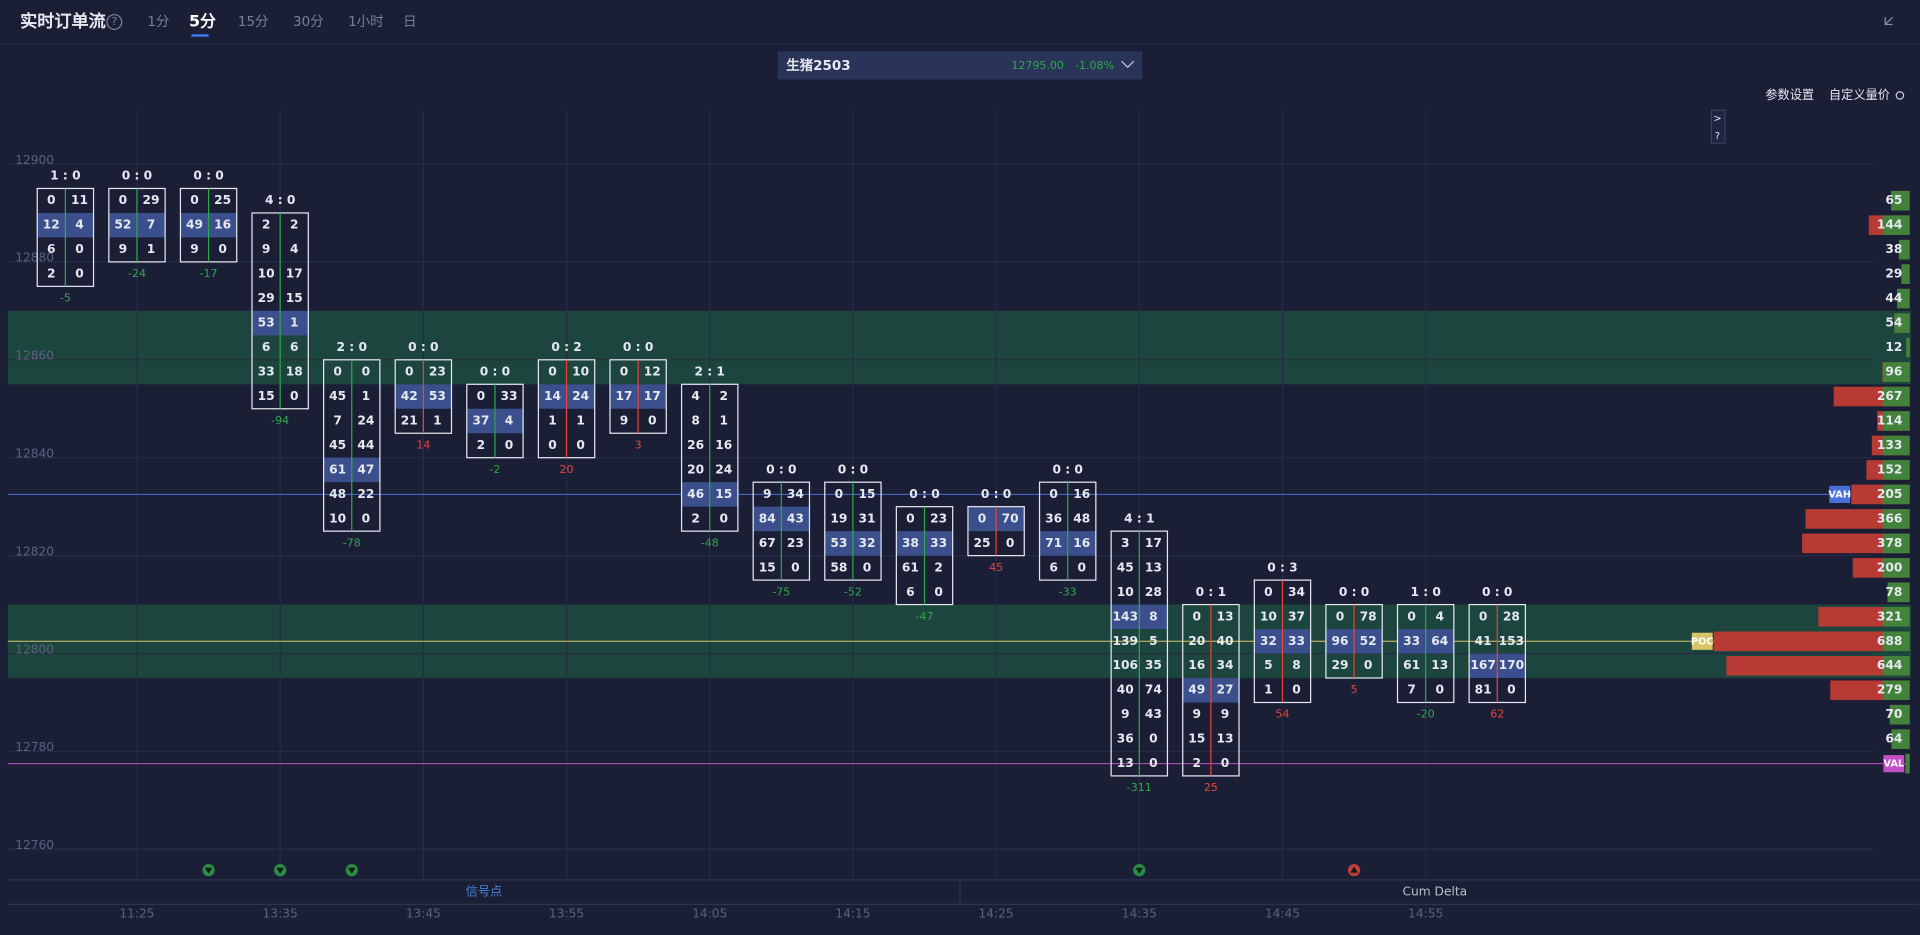 The image size is (1920, 935). Describe the element at coordinates (1211, 787) in the screenshot. I see `delta-label: 25` at that location.